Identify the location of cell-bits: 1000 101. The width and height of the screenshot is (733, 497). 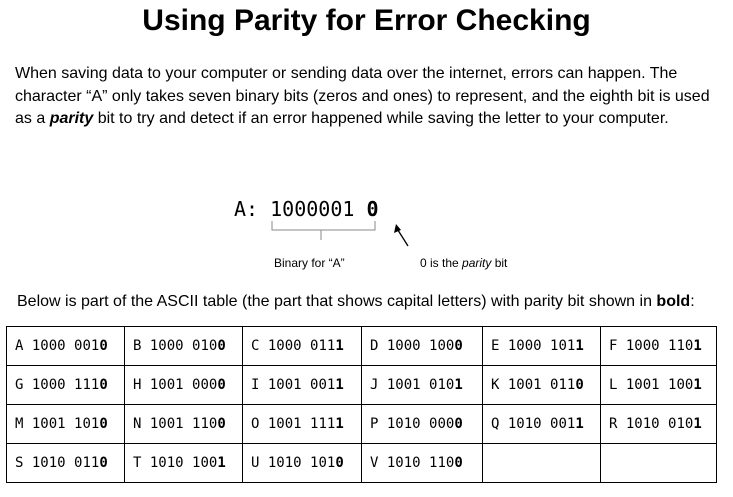
(541, 346).